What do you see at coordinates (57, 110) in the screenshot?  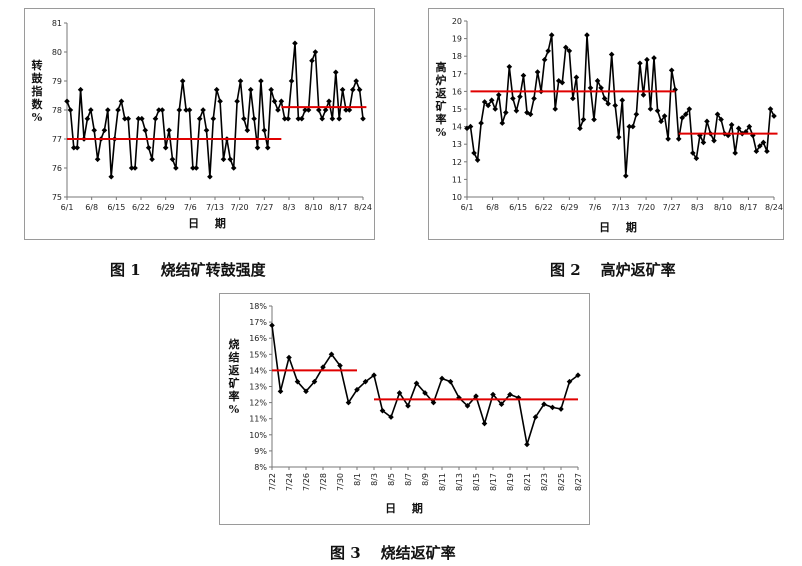 I see `y-tick-label: 78` at bounding box center [57, 110].